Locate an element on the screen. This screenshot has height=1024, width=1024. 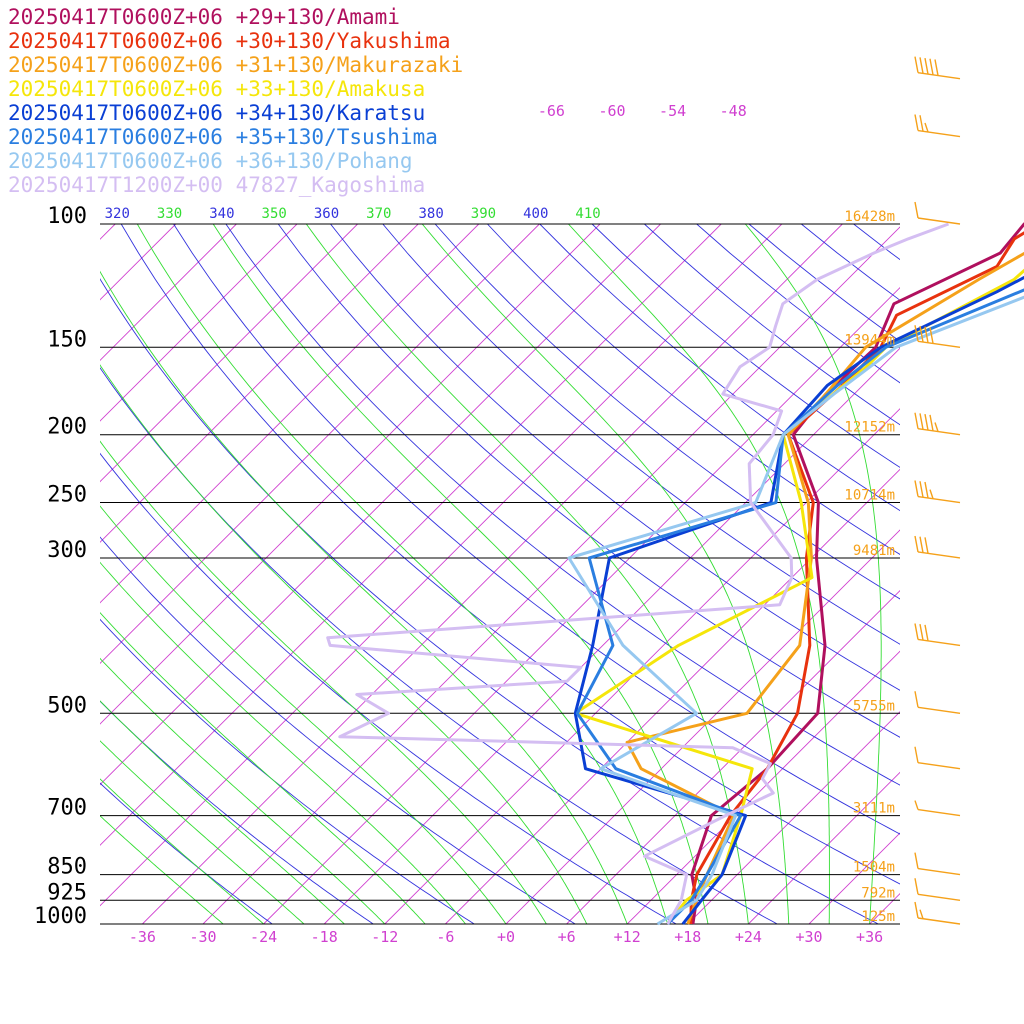
temperature-tick-label: -24 is located at coordinates (263, 937).